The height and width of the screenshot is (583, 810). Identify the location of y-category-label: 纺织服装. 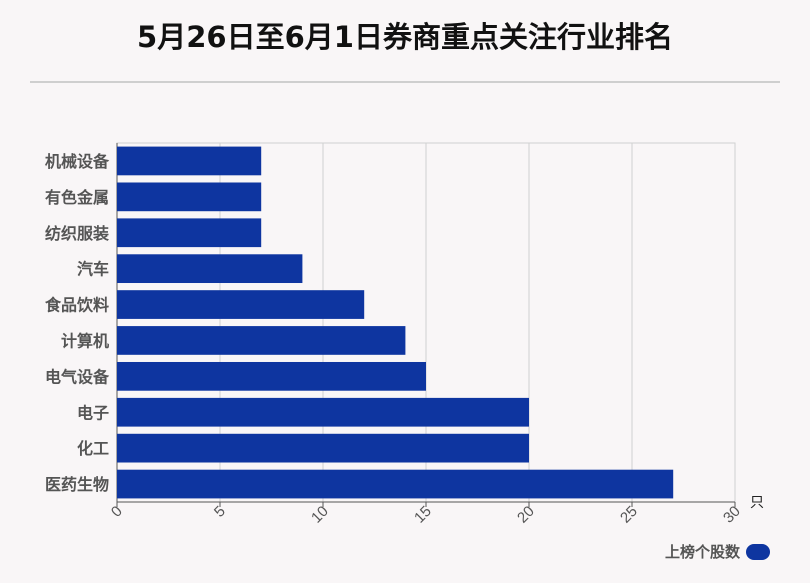
(77, 233).